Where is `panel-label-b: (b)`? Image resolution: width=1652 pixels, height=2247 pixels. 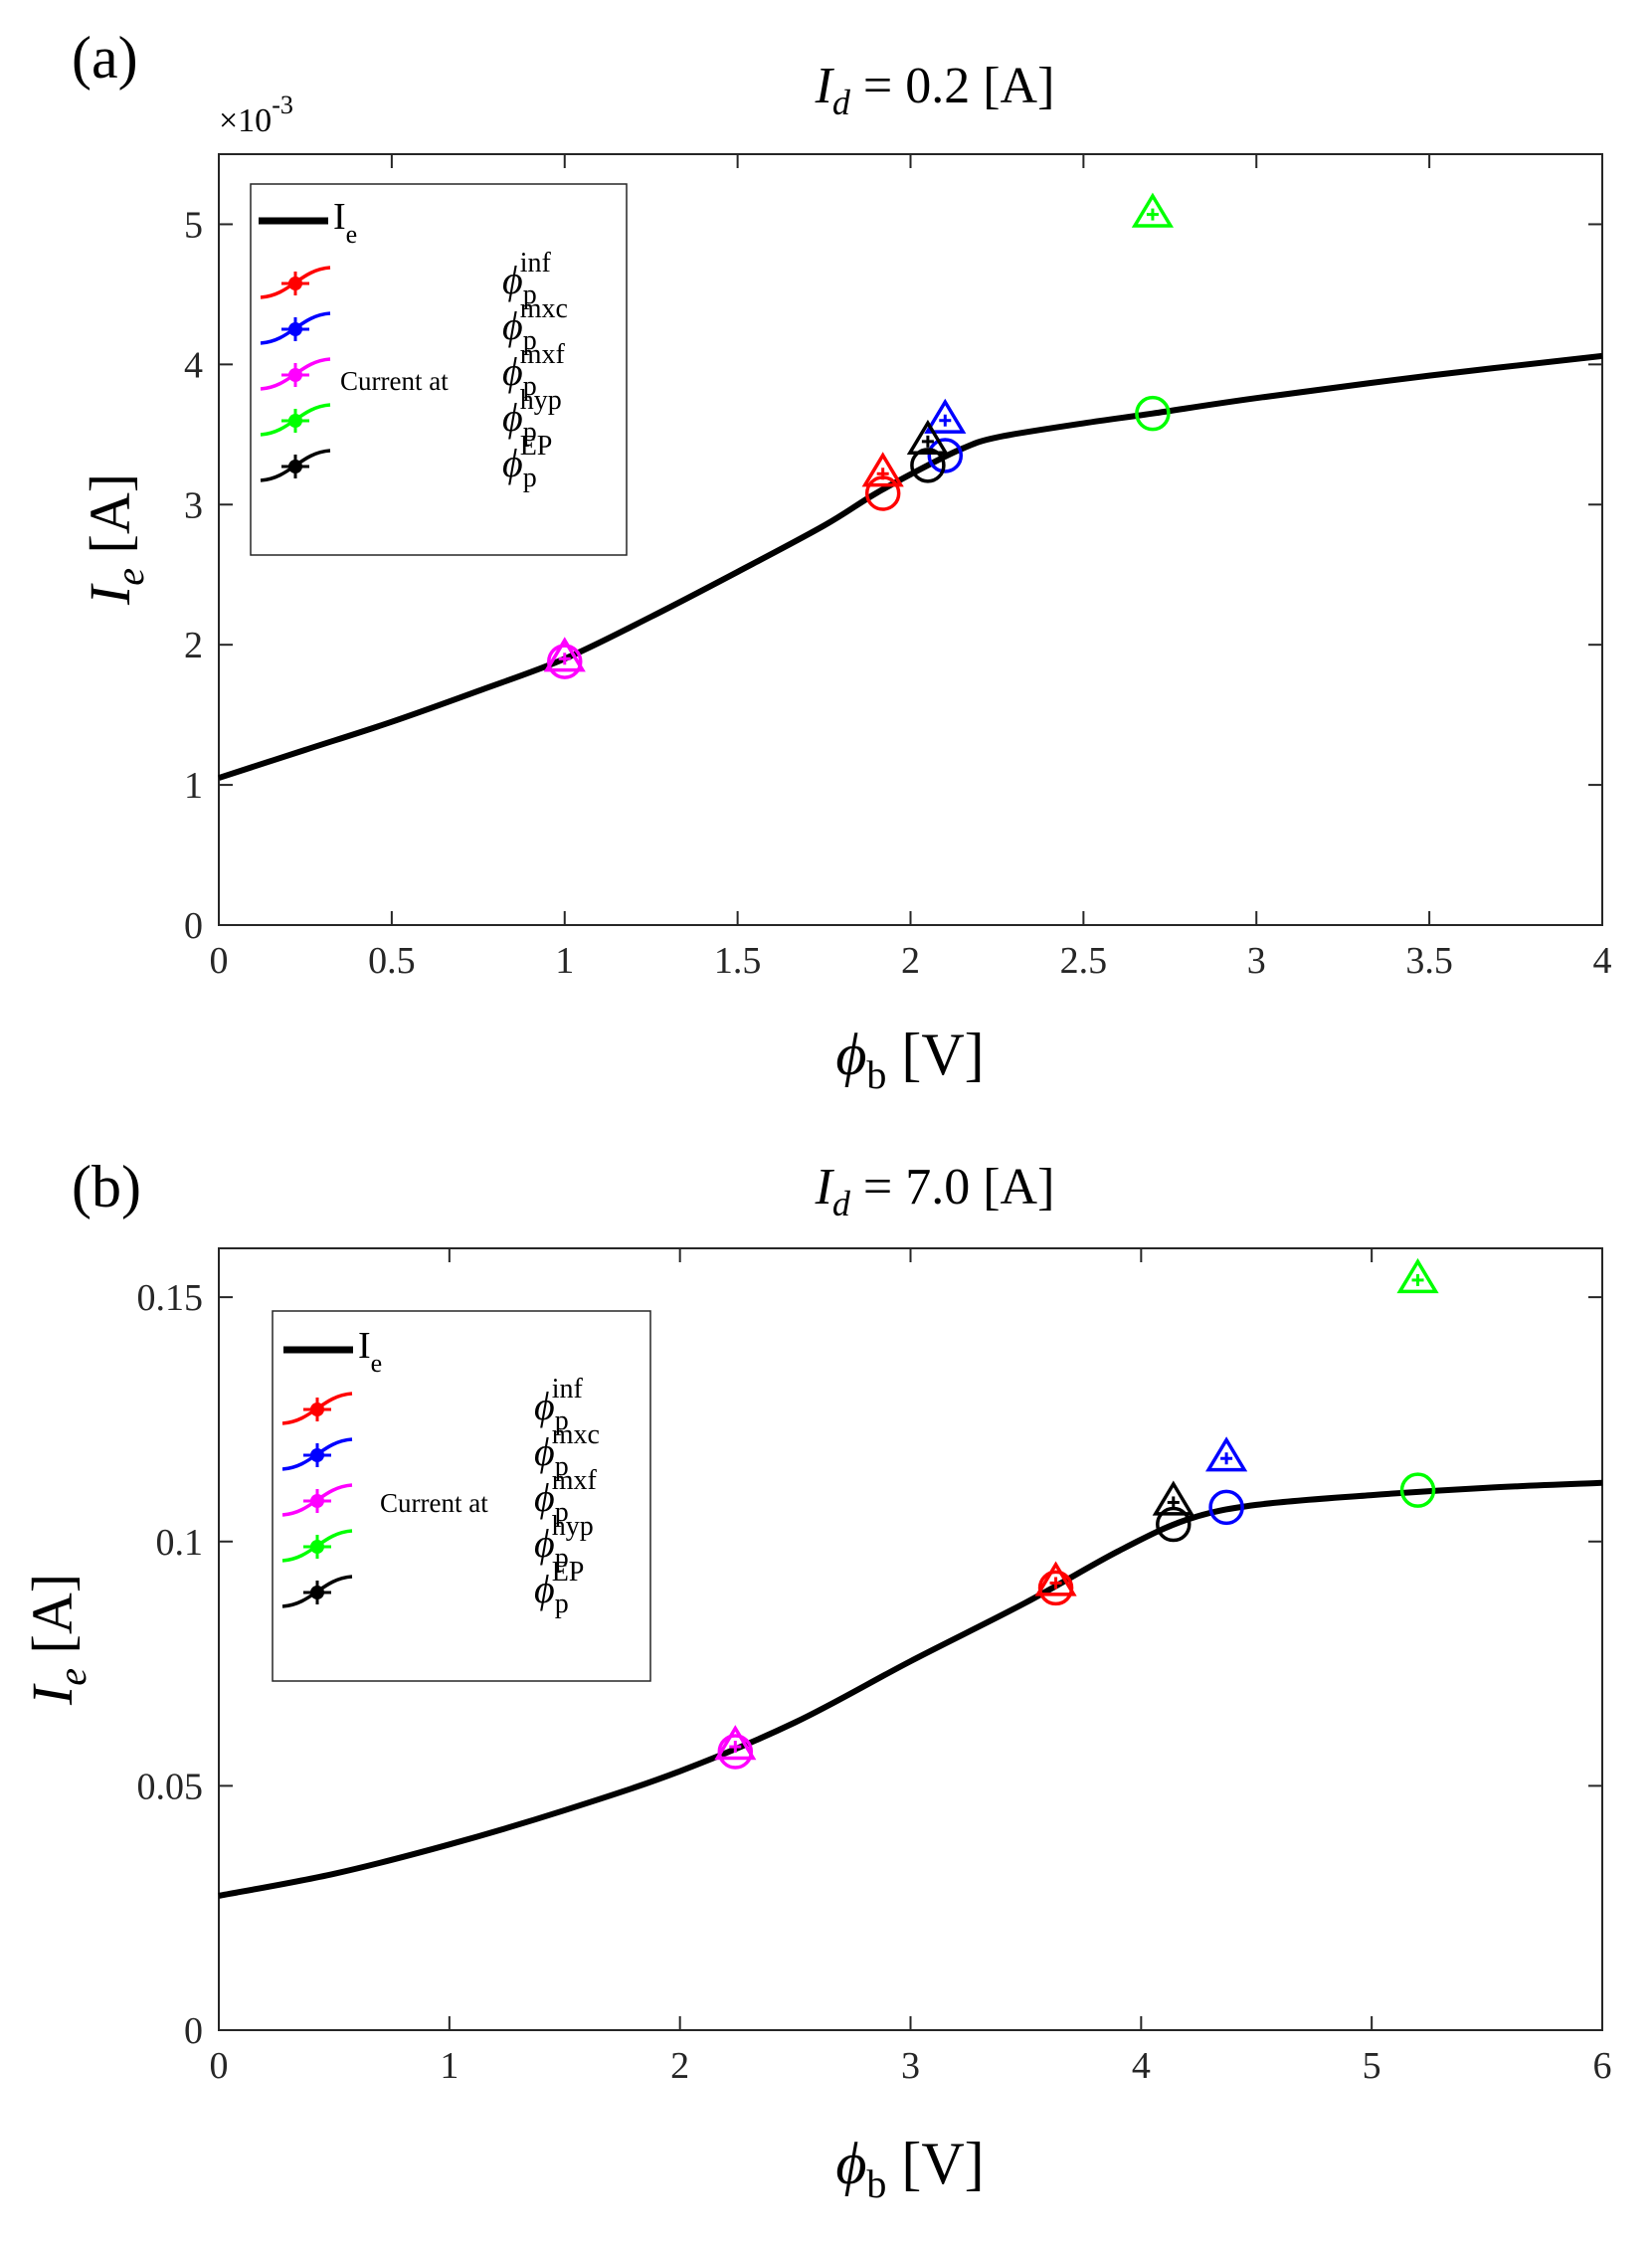 panel-label-b: (b) is located at coordinates (106, 1187).